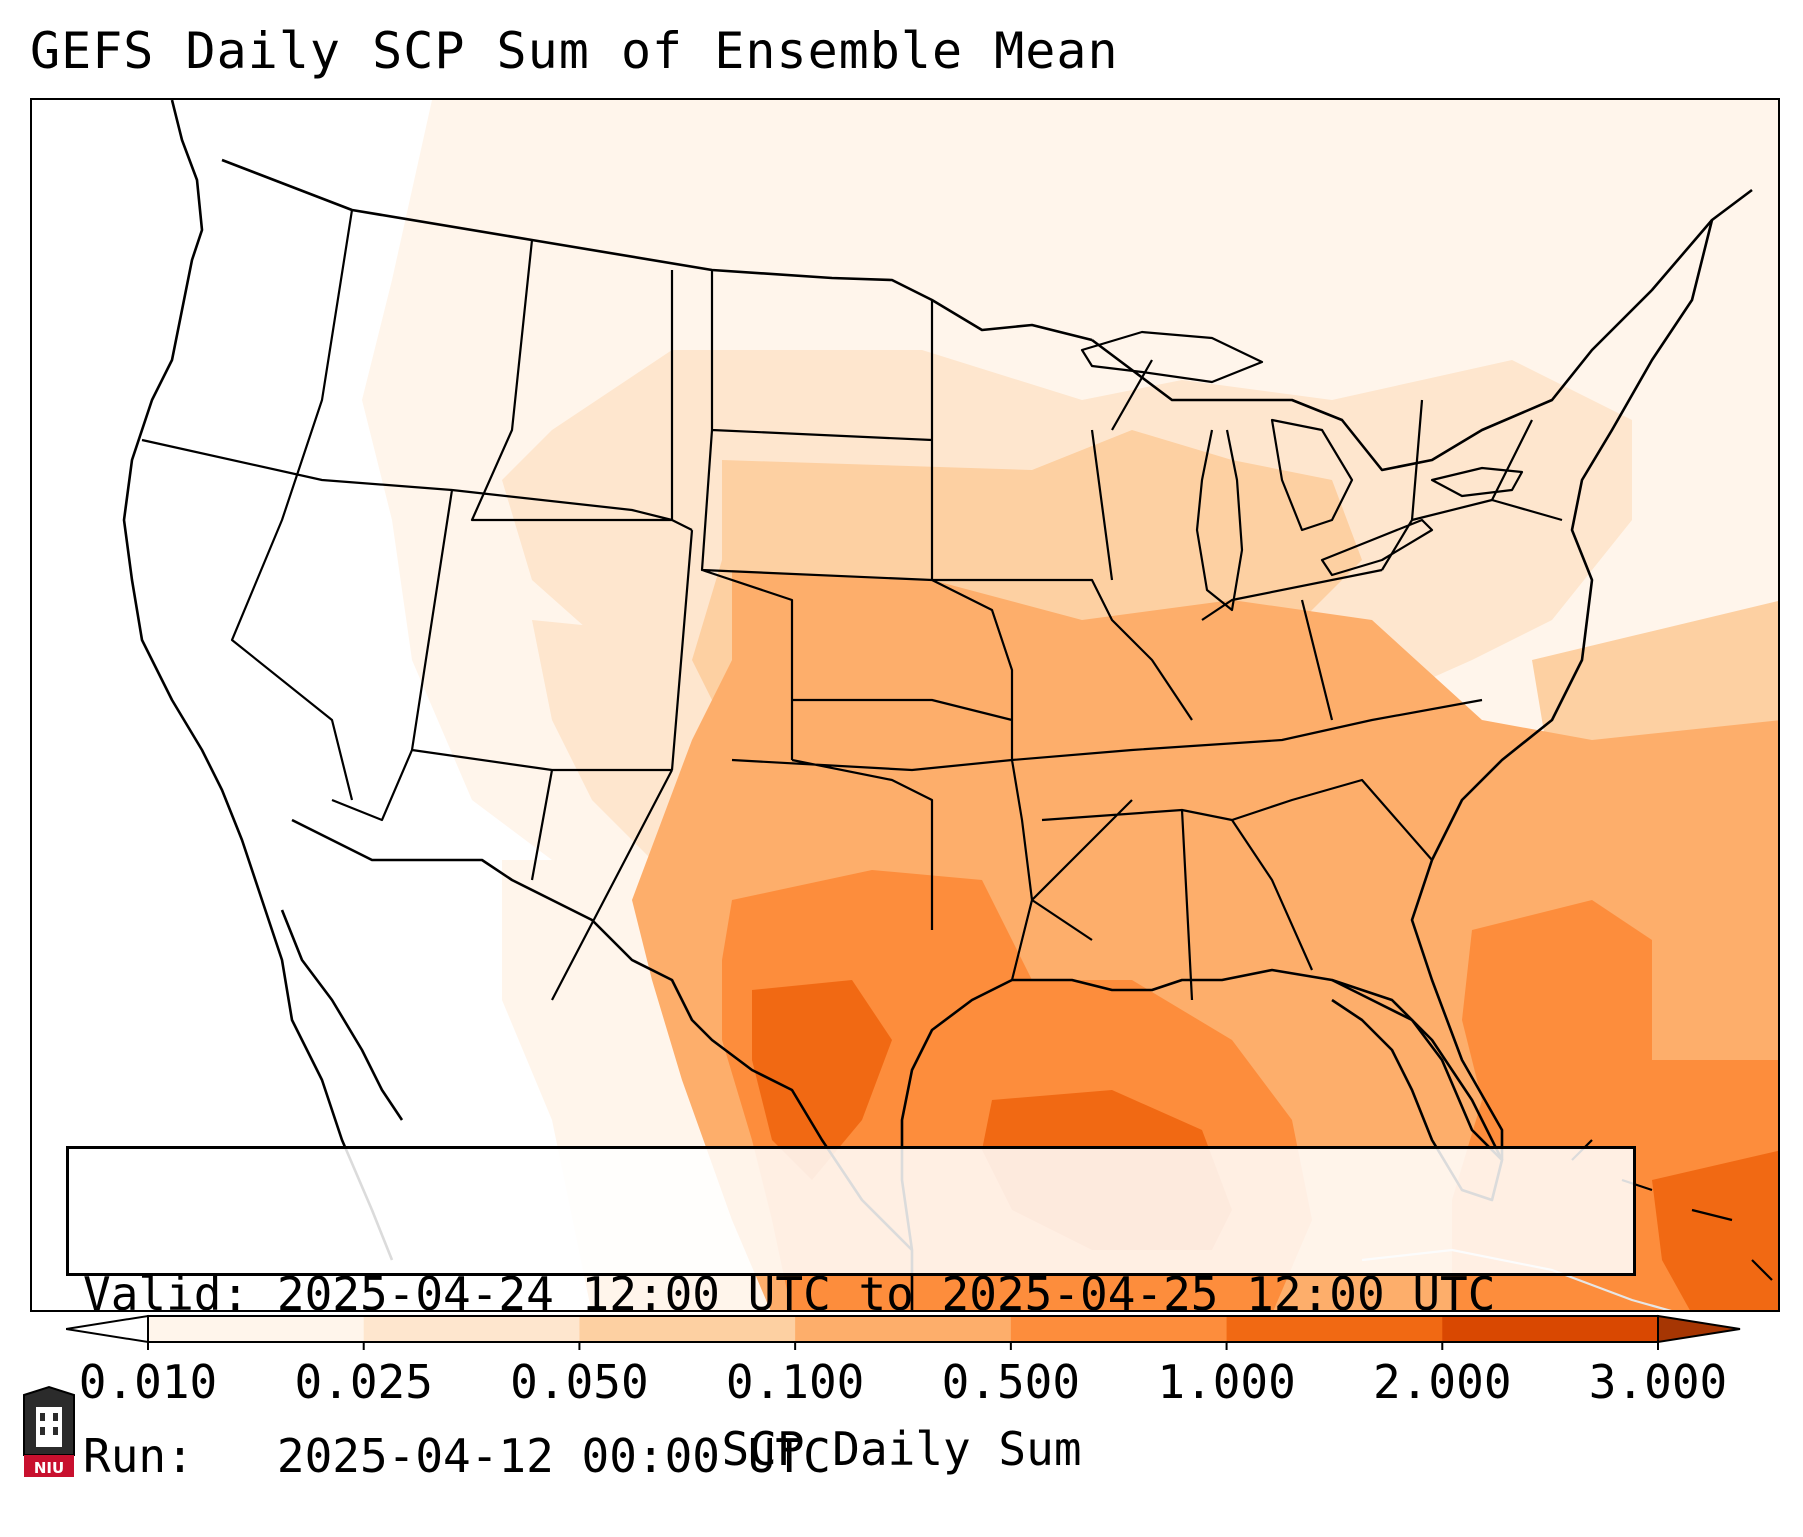 Image resolution: width=1803 pixels, height=1537 pixels. What do you see at coordinates (363, 1382) in the screenshot?
I see `colorbar-tick-label: 0.025` at bounding box center [363, 1382].